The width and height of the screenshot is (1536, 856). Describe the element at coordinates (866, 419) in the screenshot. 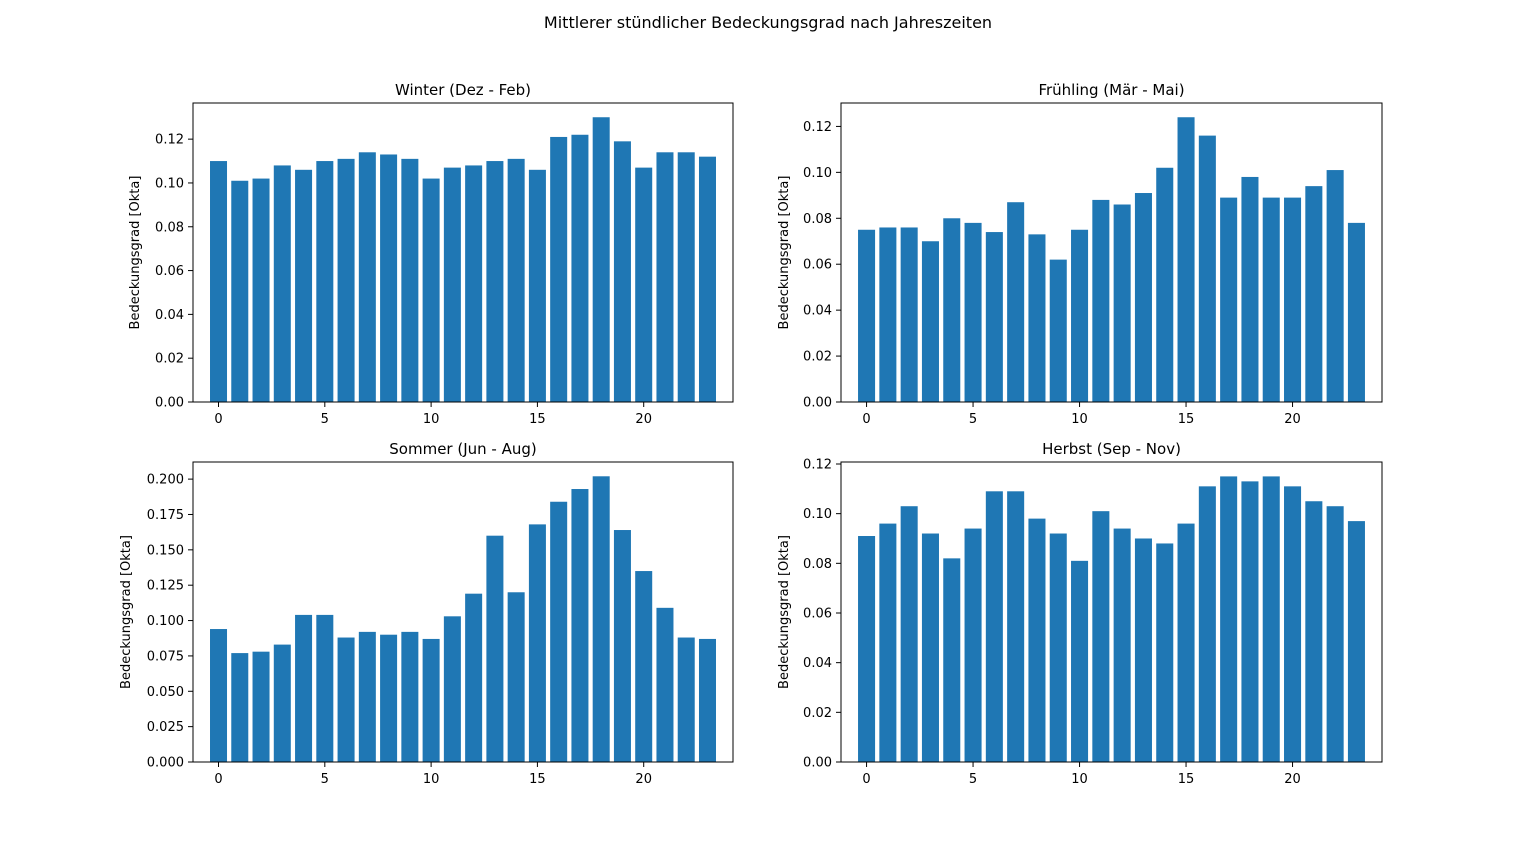

I see `x-tick-label: 0` at that location.